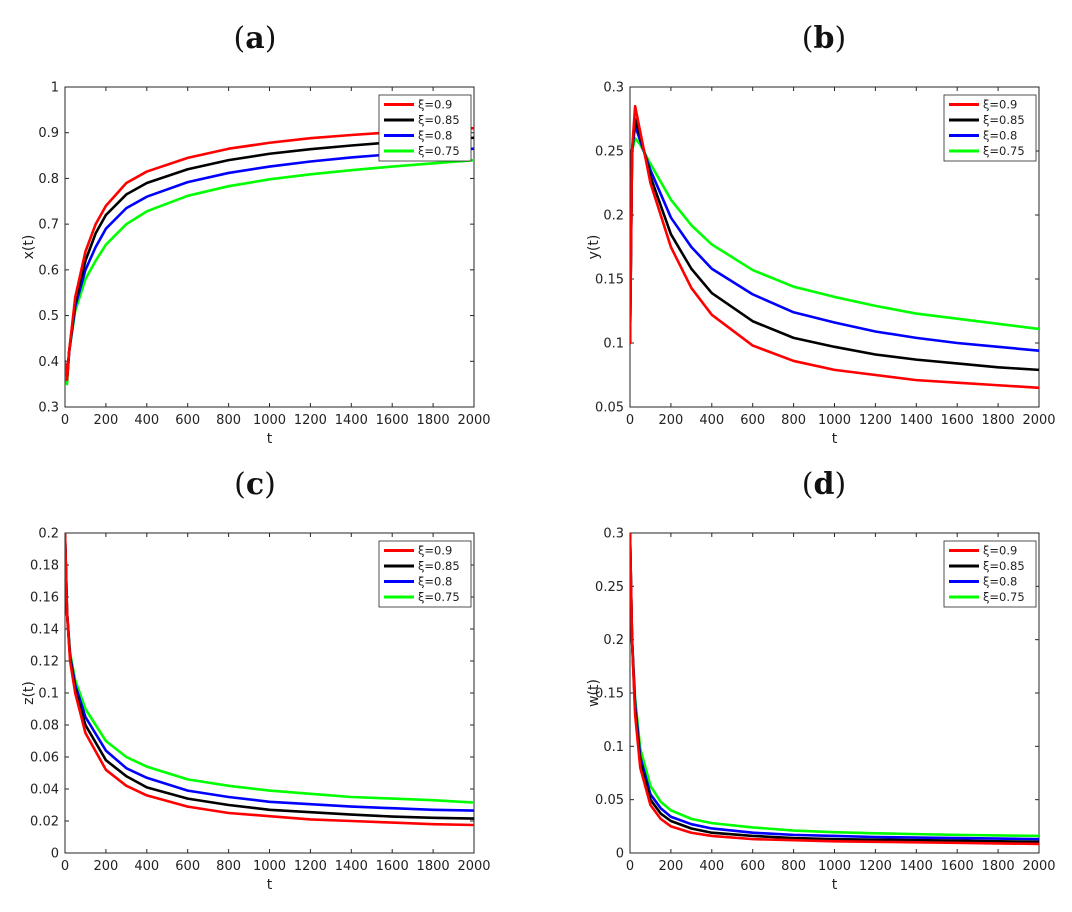 The width and height of the screenshot is (1072, 912). I want to click on y-axis-label: x(t), so click(29, 247).